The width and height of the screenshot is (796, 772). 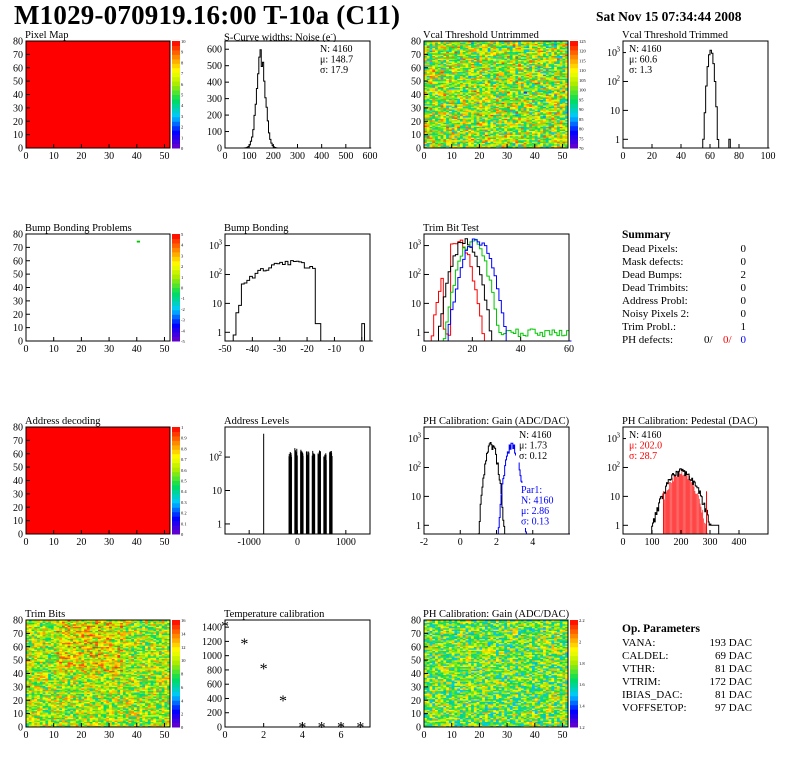 I want to click on y-tick-label: 50, so click(x=18, y=275).